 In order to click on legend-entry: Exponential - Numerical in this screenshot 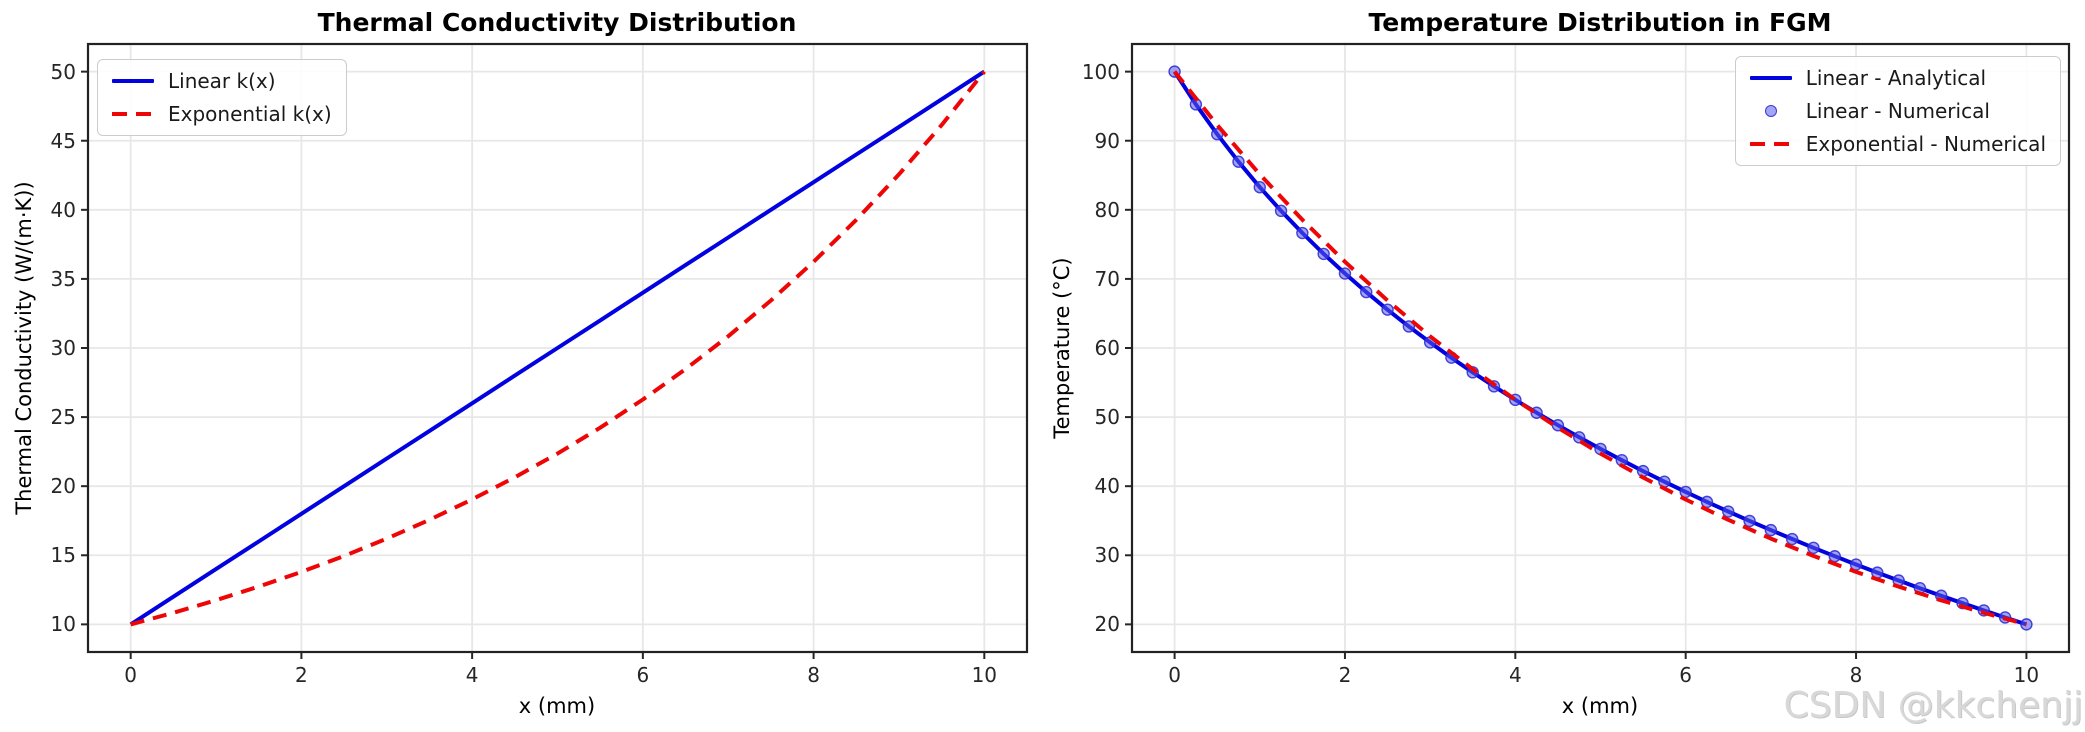, I will do `click(1897, 144)`.